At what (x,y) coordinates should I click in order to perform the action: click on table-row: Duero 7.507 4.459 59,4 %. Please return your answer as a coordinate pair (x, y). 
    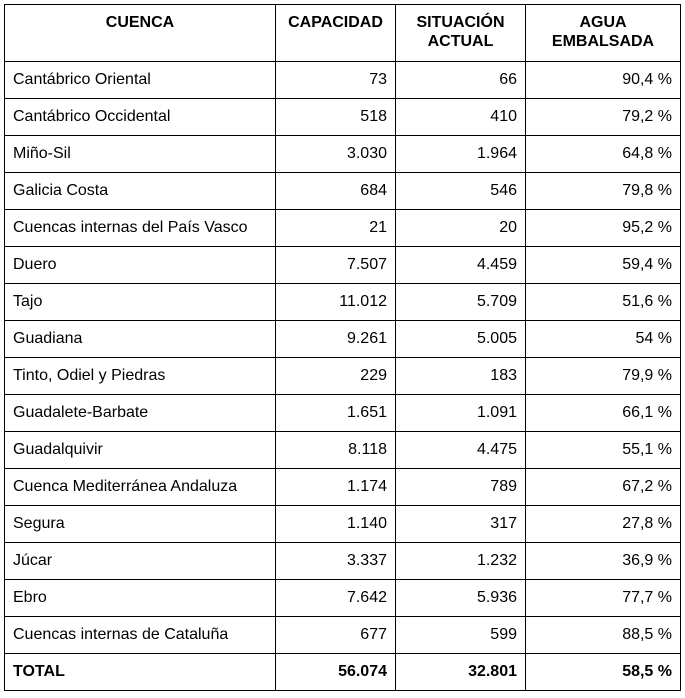
    Looking at the image, I should click on (342, 265).